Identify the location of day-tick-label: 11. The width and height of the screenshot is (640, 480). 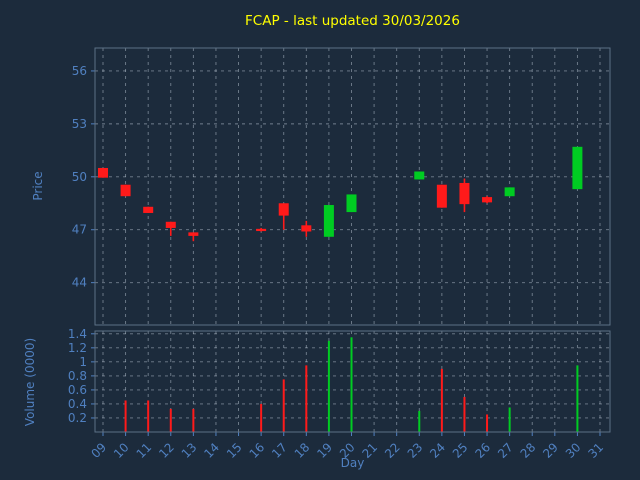
(144, 450).